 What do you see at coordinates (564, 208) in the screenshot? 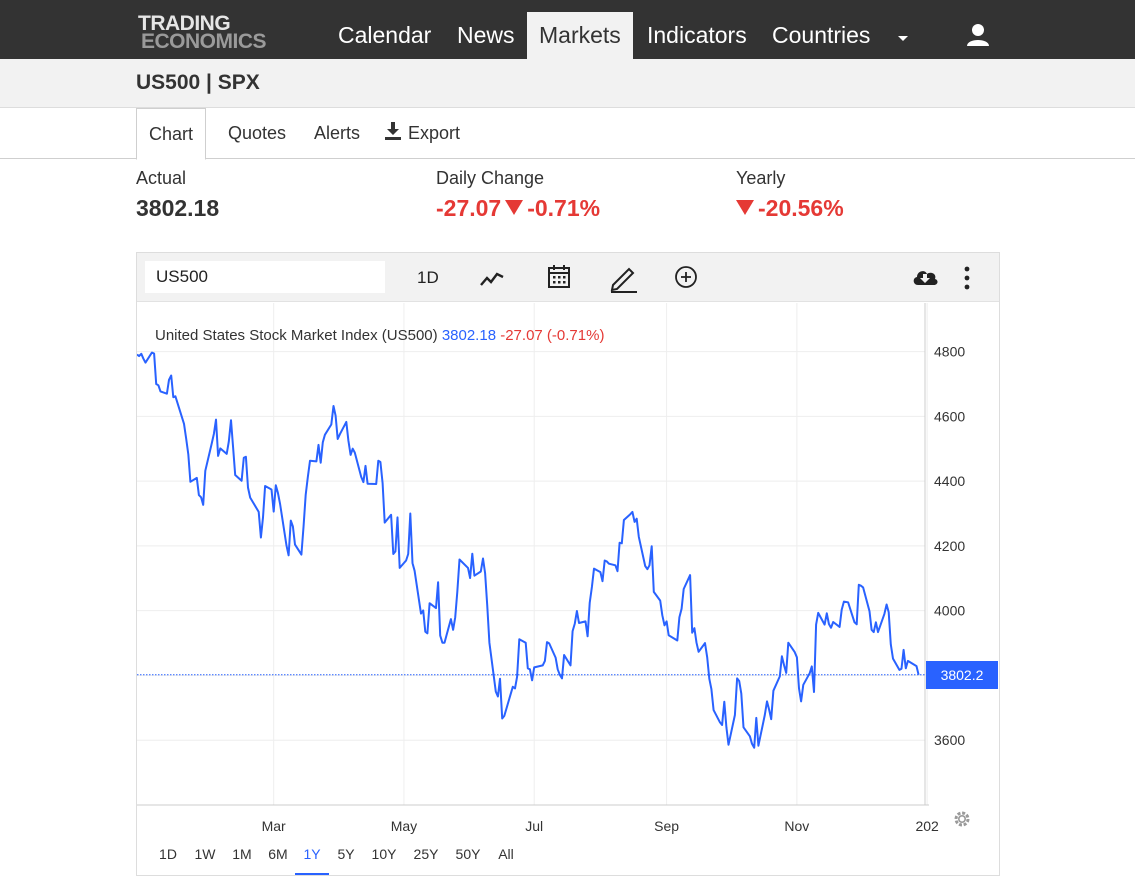
I see `daily-change-percent: -0.71%` at bounding box center [564, 208].